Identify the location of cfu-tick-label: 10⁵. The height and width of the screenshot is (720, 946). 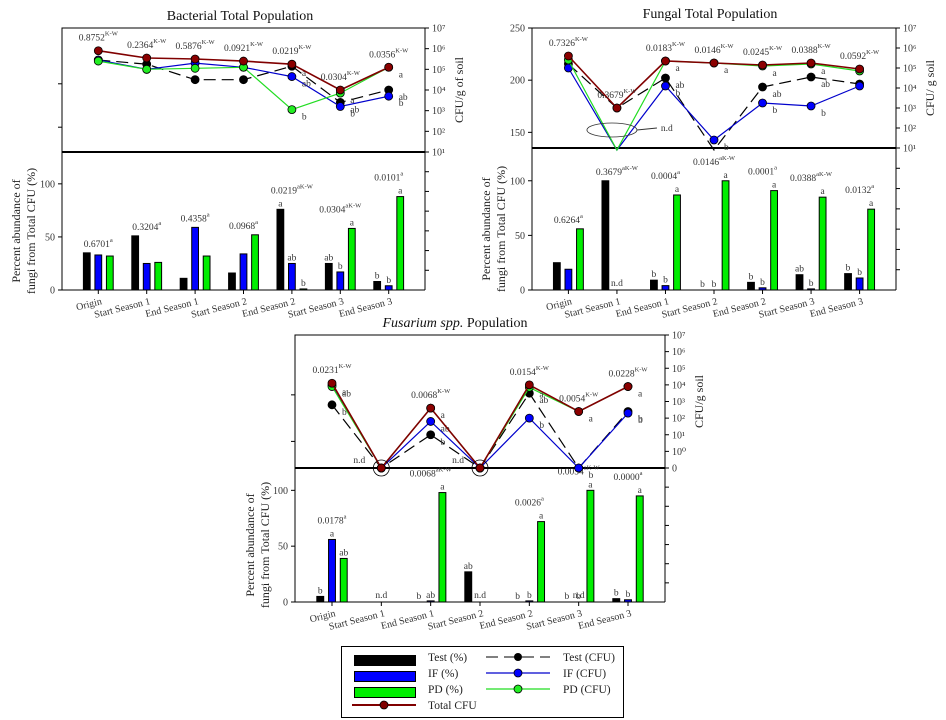
(679, 369).